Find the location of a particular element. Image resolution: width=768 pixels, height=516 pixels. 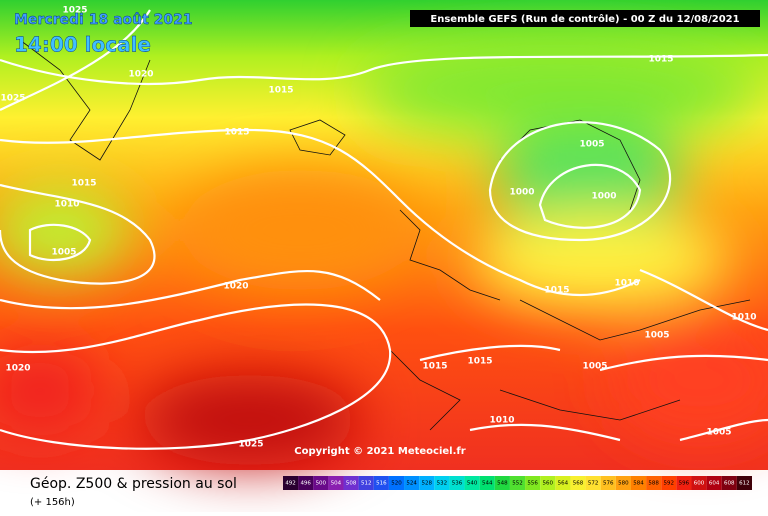

legend-label: 584 is located at coordinates (638, 484).